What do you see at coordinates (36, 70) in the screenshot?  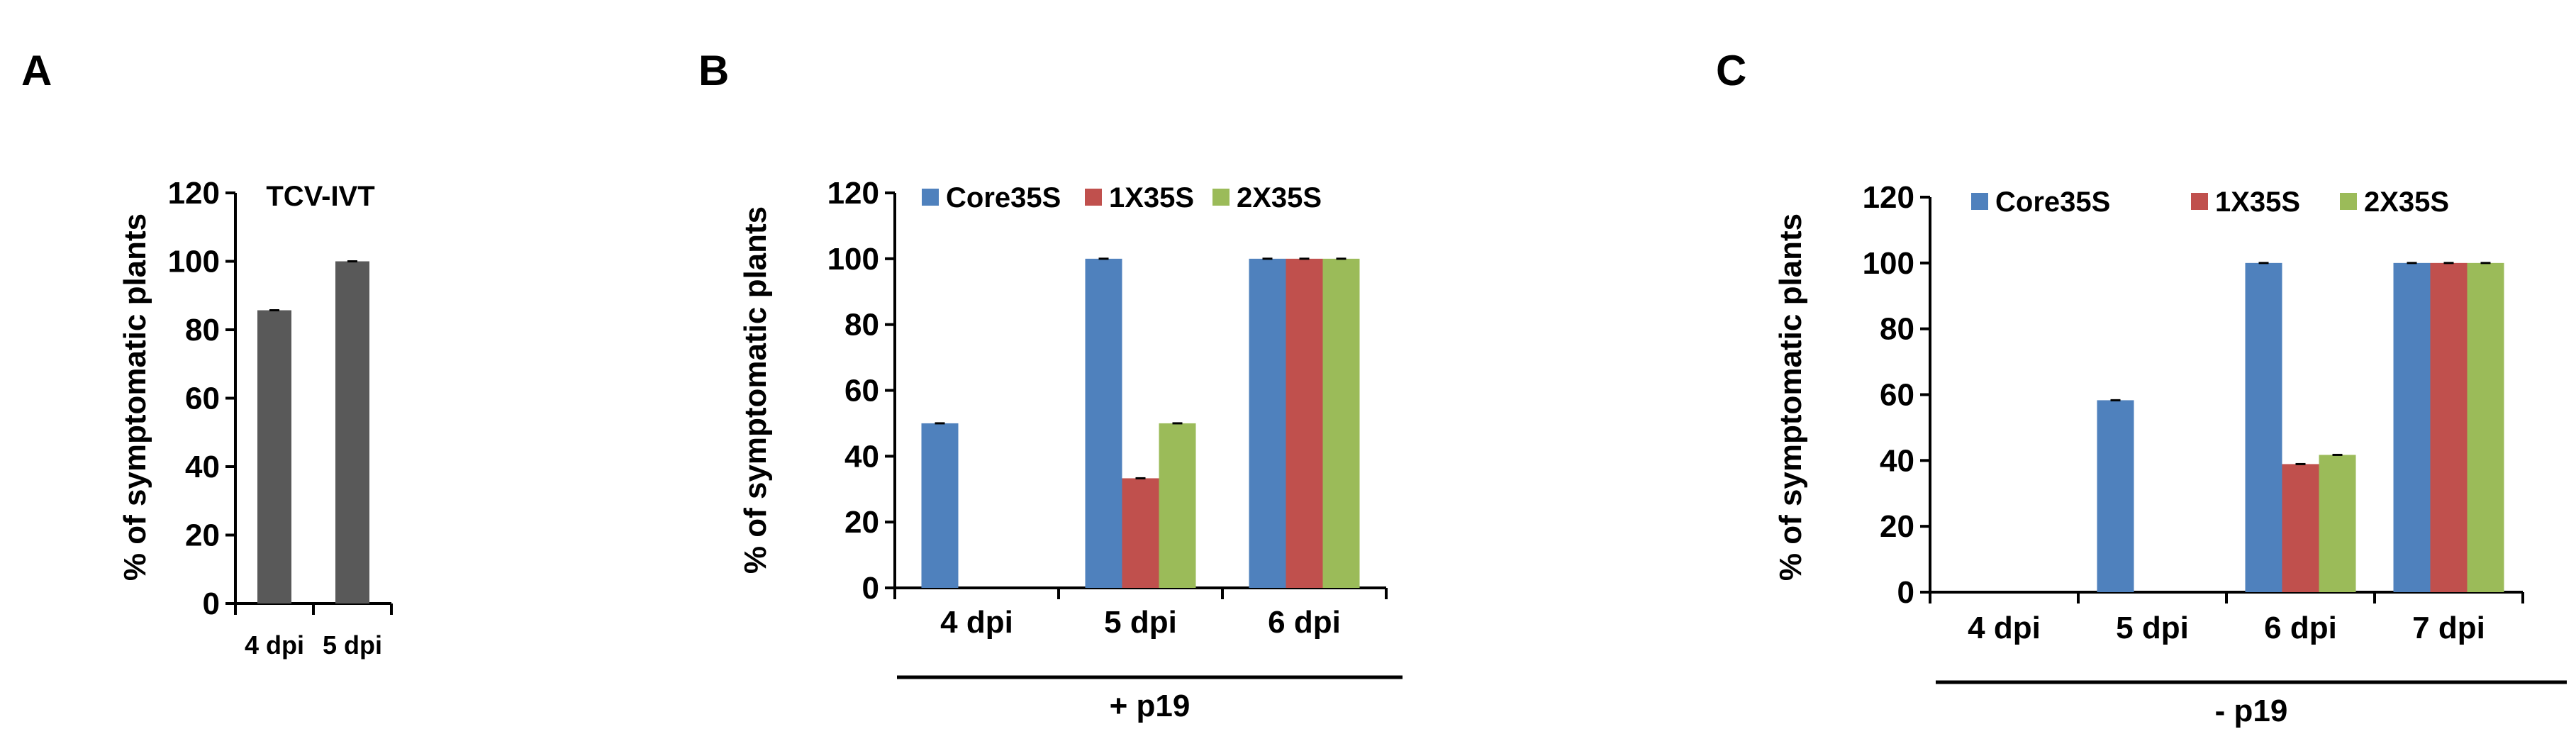 I see `panel-letter: A` at bounding box center [36, 70].